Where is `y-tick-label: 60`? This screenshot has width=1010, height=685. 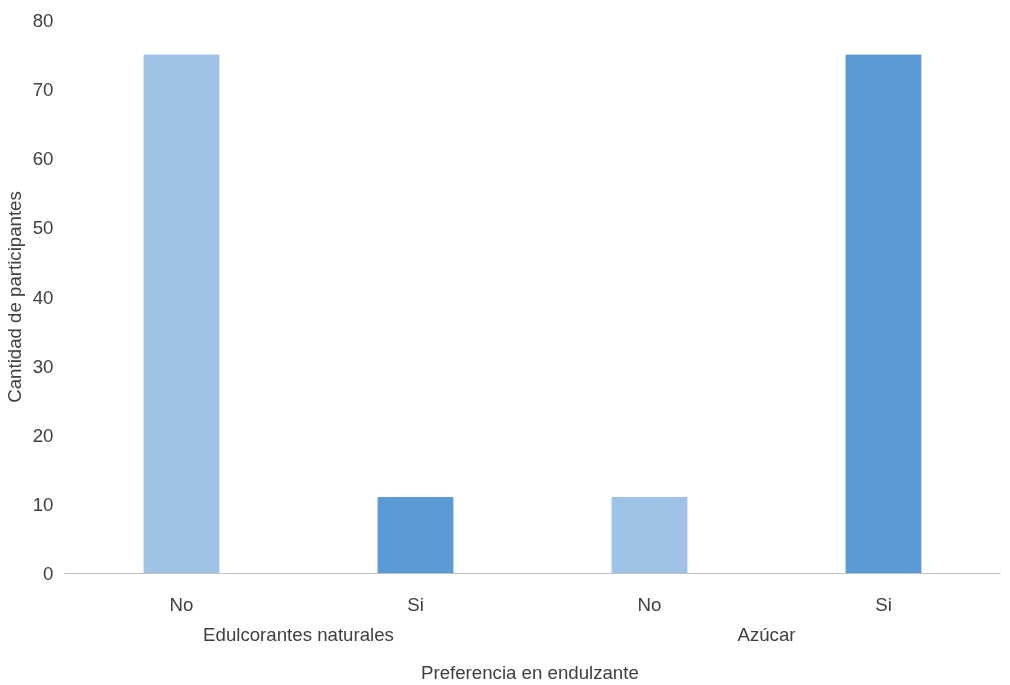
y-tick-label: 60 is located at coordinates (43, 159).